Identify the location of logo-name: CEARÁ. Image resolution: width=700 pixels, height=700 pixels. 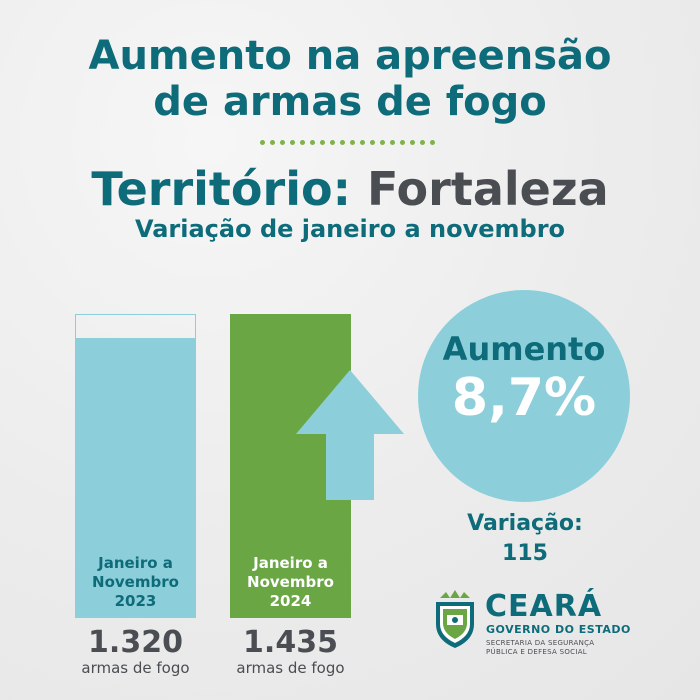
(544, 606).